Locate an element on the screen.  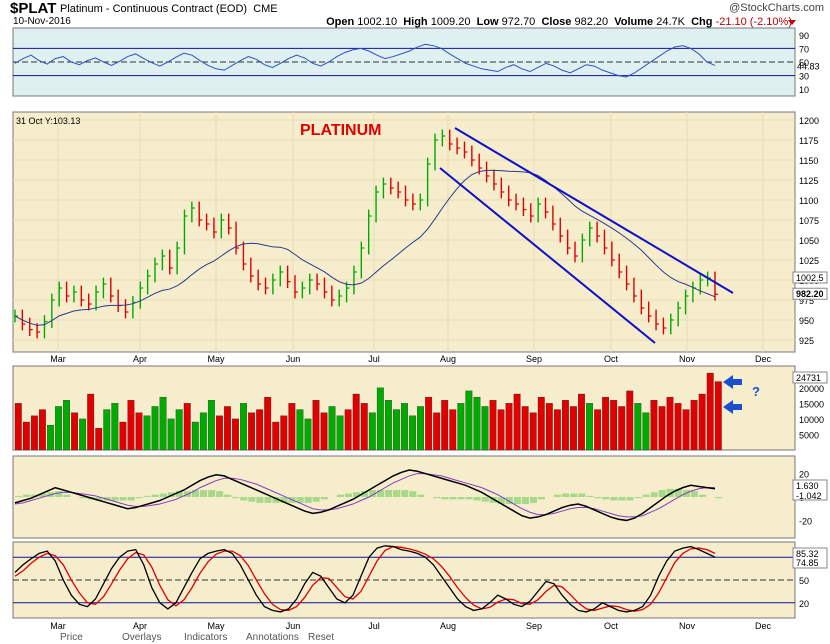
symbol: $PLAT is located at coordinates (33, 8).